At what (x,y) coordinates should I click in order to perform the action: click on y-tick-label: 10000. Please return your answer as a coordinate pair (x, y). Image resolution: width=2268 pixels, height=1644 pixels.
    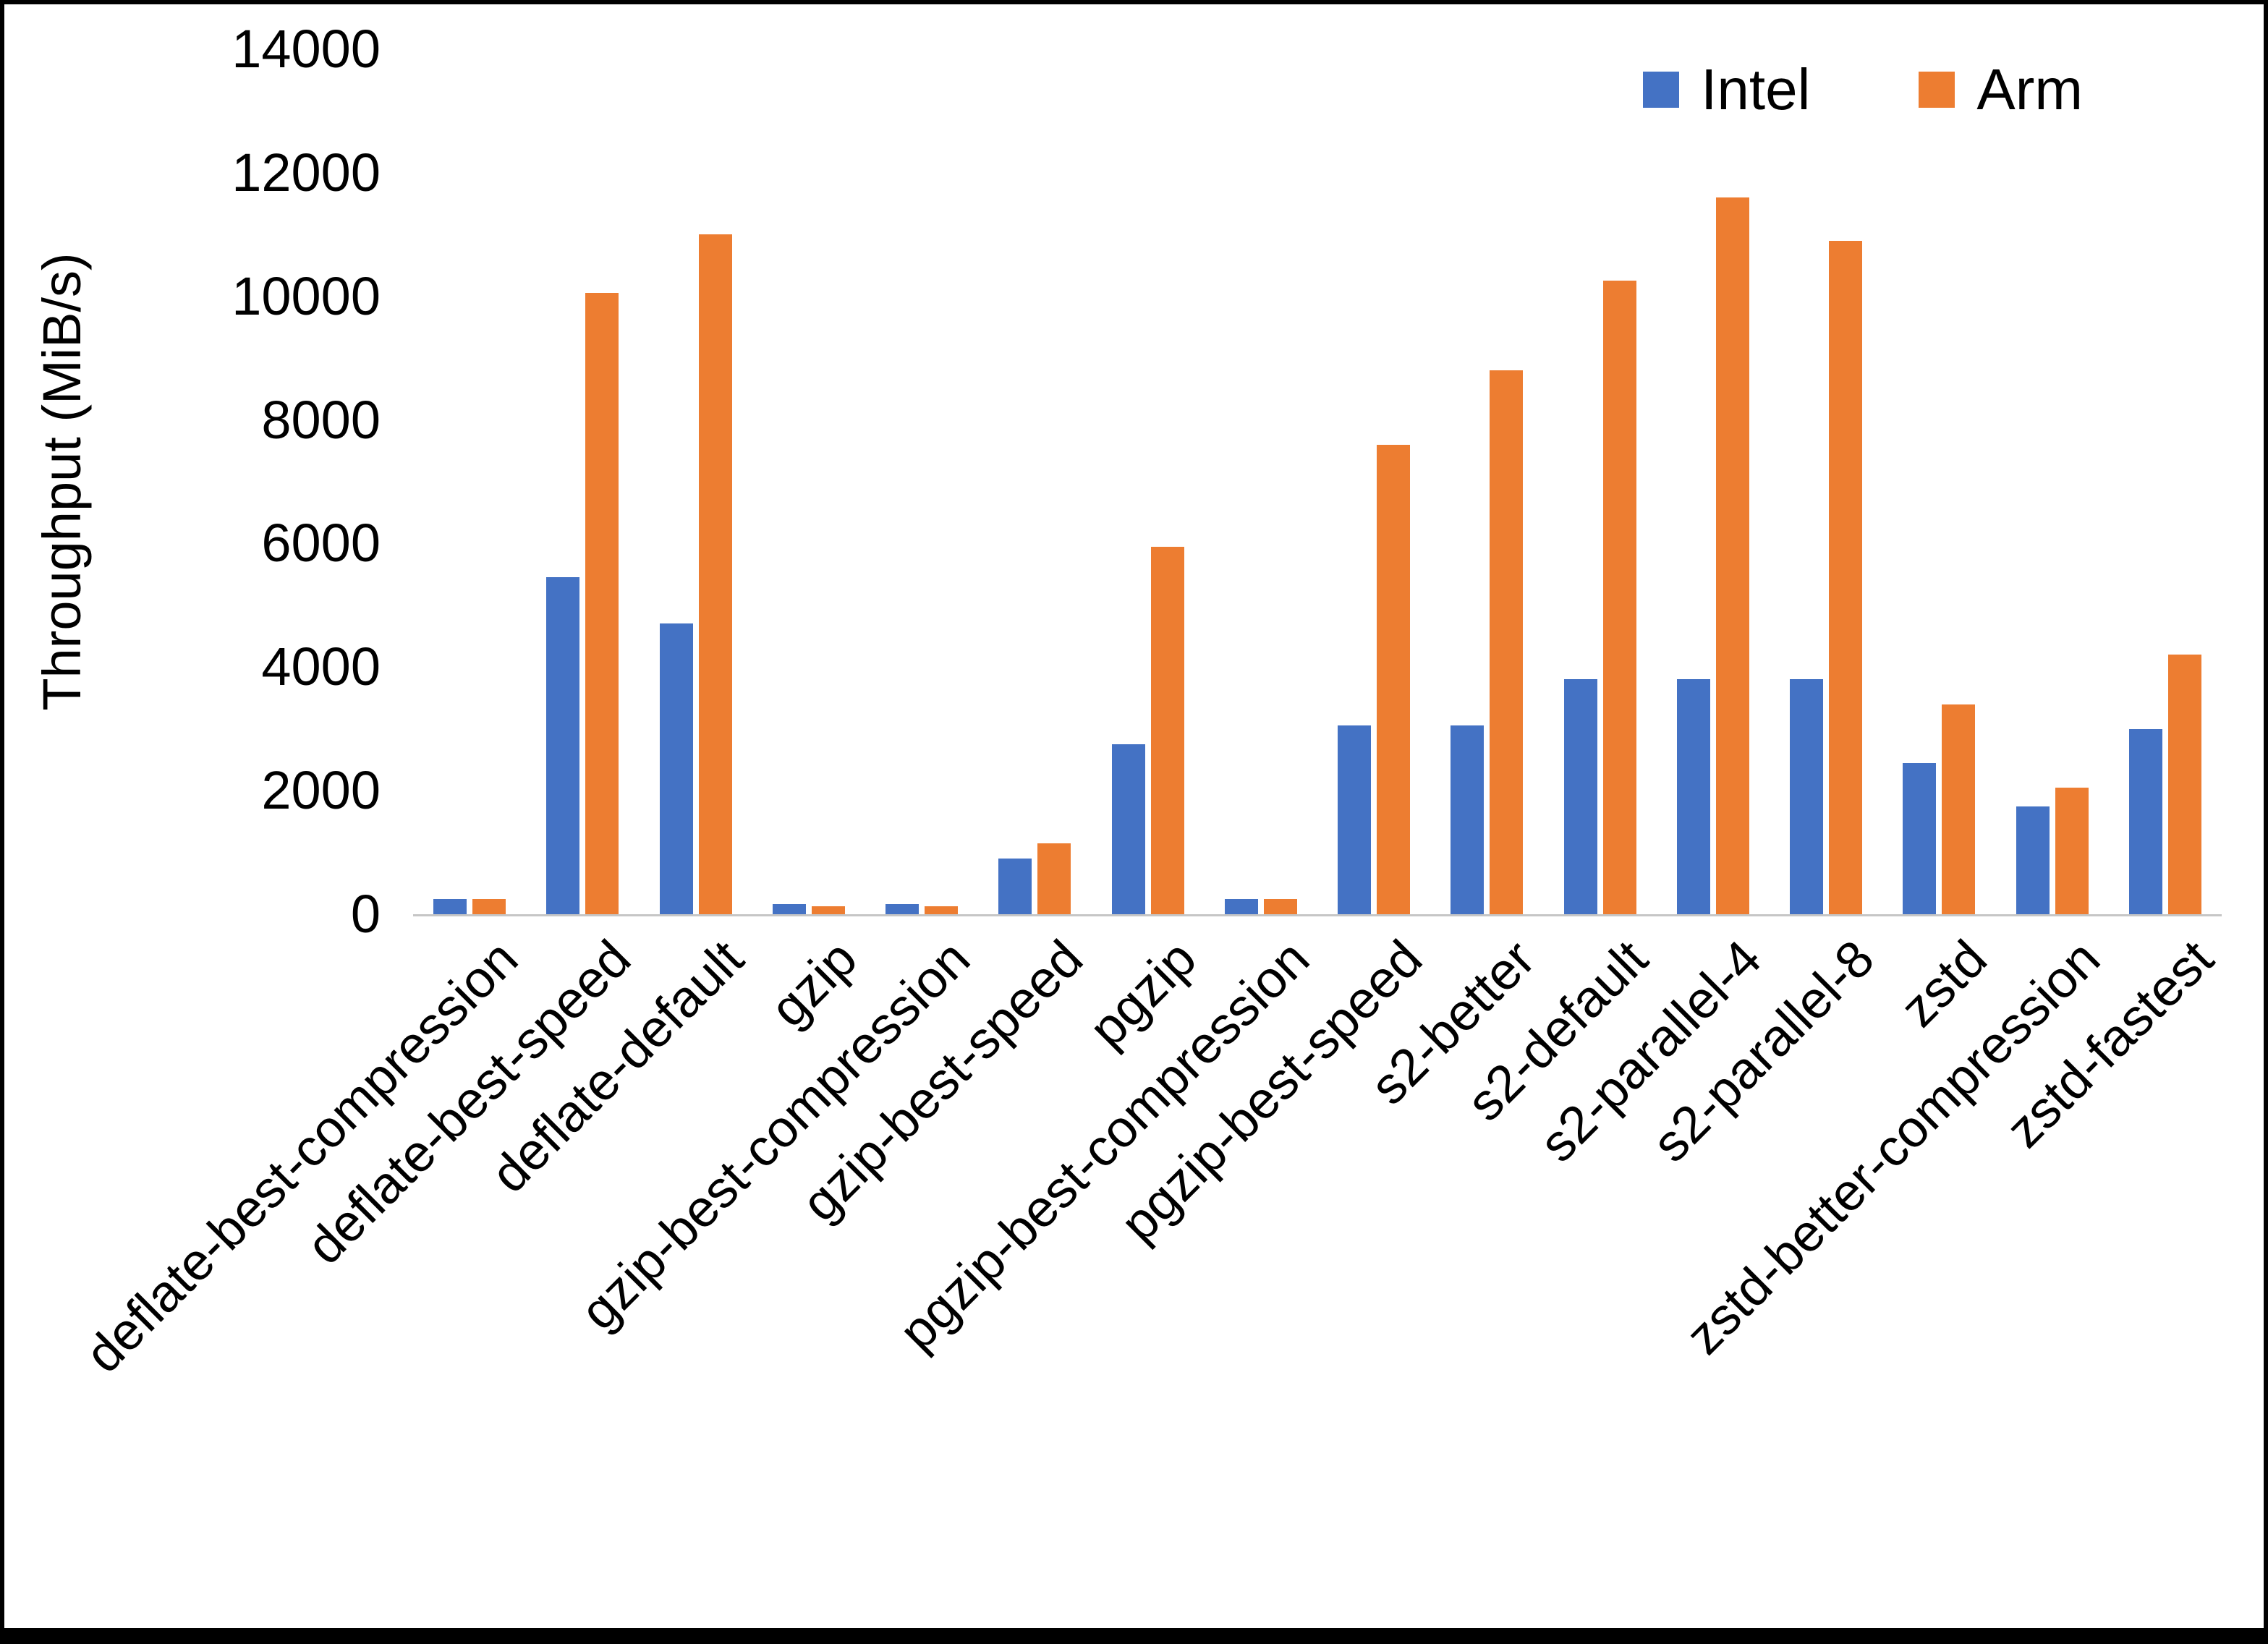
    Looking at the image, I should click on (306, 295).